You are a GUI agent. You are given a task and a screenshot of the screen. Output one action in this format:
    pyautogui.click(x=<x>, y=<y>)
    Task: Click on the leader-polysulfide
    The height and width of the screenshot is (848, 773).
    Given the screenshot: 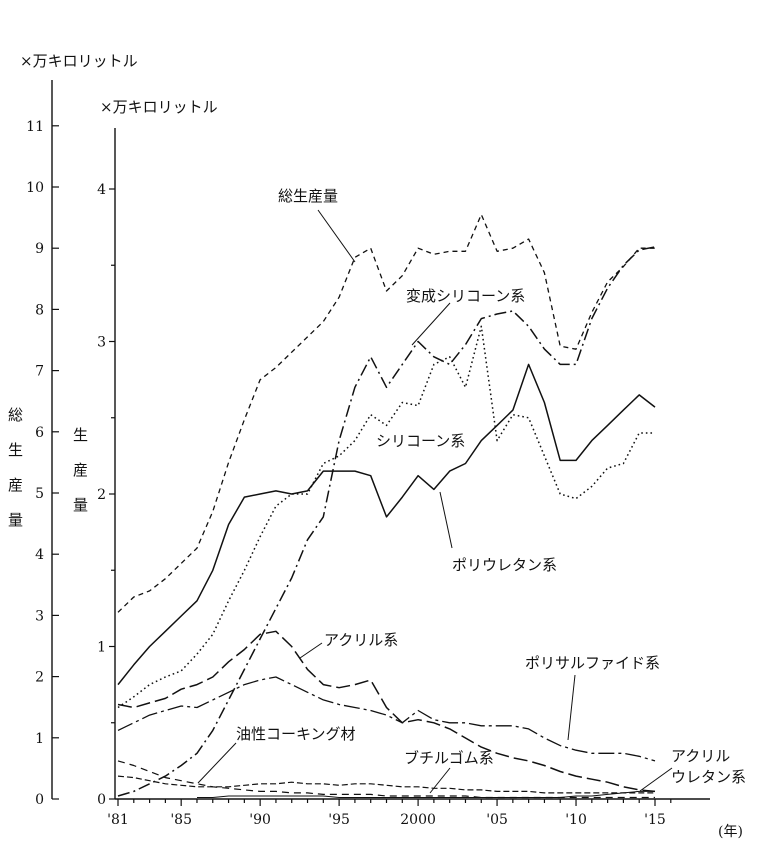 What is the action you would take?
    pyautogui.click(x=571, y=707)
    